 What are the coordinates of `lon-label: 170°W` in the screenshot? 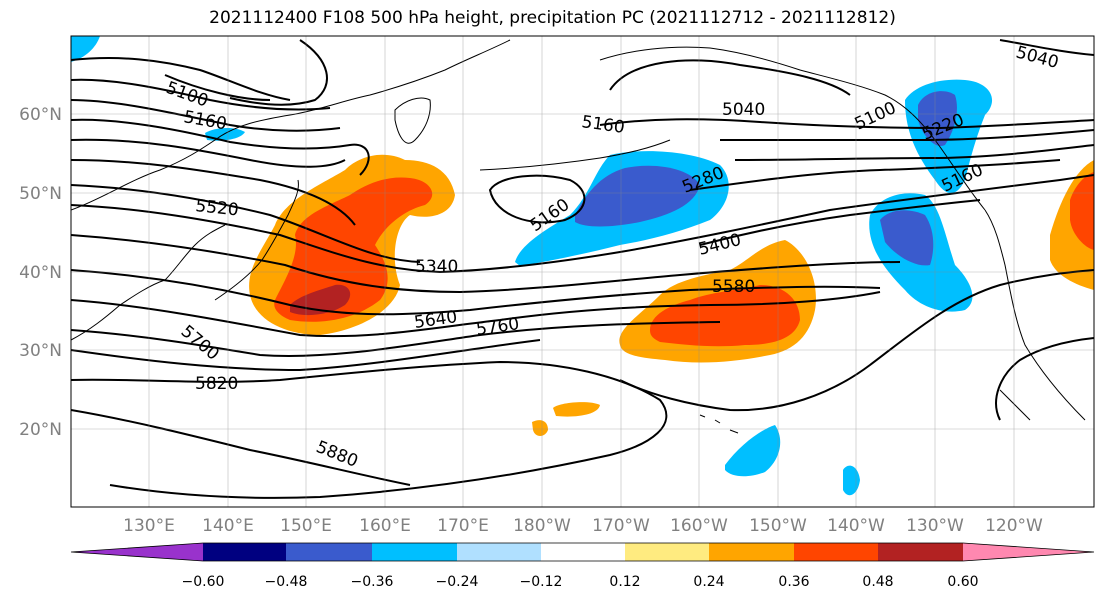 It's located at (621, 526).